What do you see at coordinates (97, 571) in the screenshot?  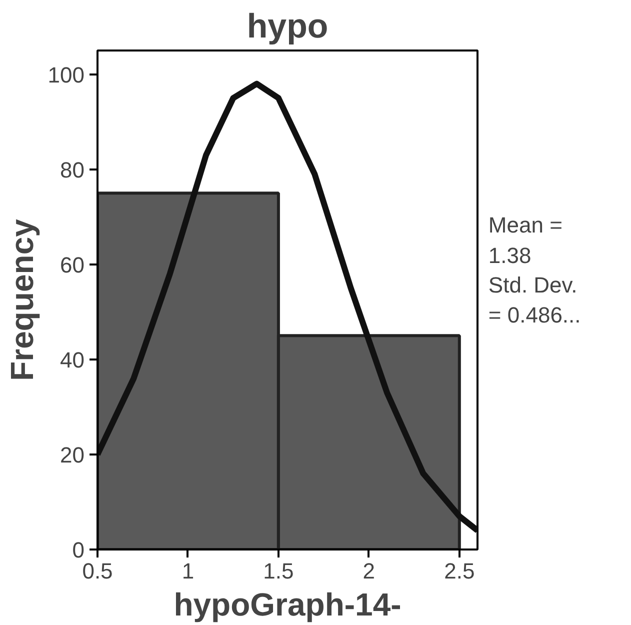 I see `x-tick-label: 0.5` at bounding box center [97, 571].